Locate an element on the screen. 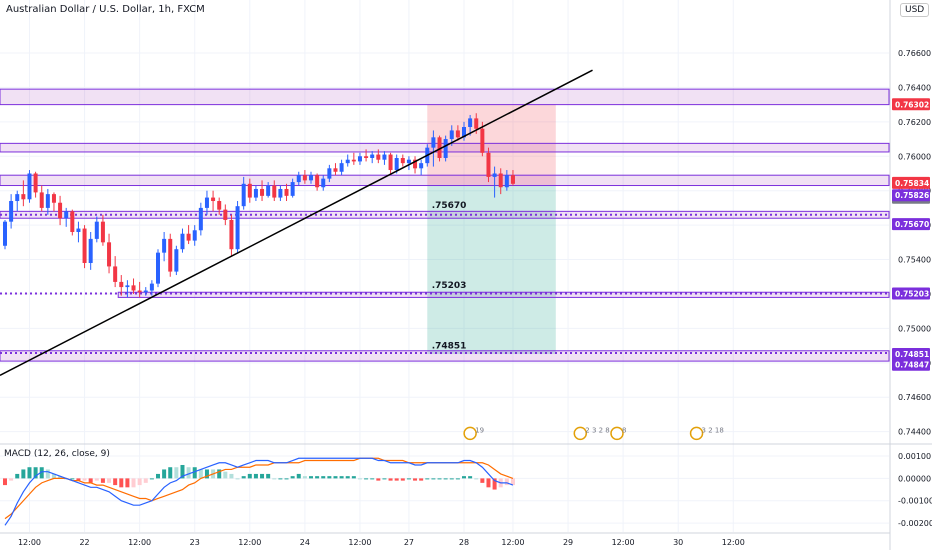 The image size is (932, 550). price-label-text: 0.74851 is located at coordinates (912, 354).